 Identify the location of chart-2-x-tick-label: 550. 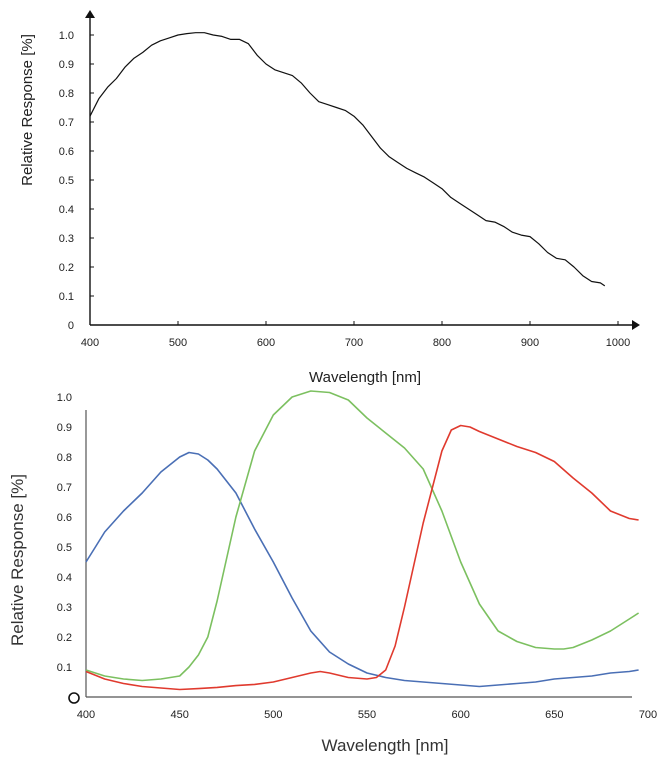
(367, 715).